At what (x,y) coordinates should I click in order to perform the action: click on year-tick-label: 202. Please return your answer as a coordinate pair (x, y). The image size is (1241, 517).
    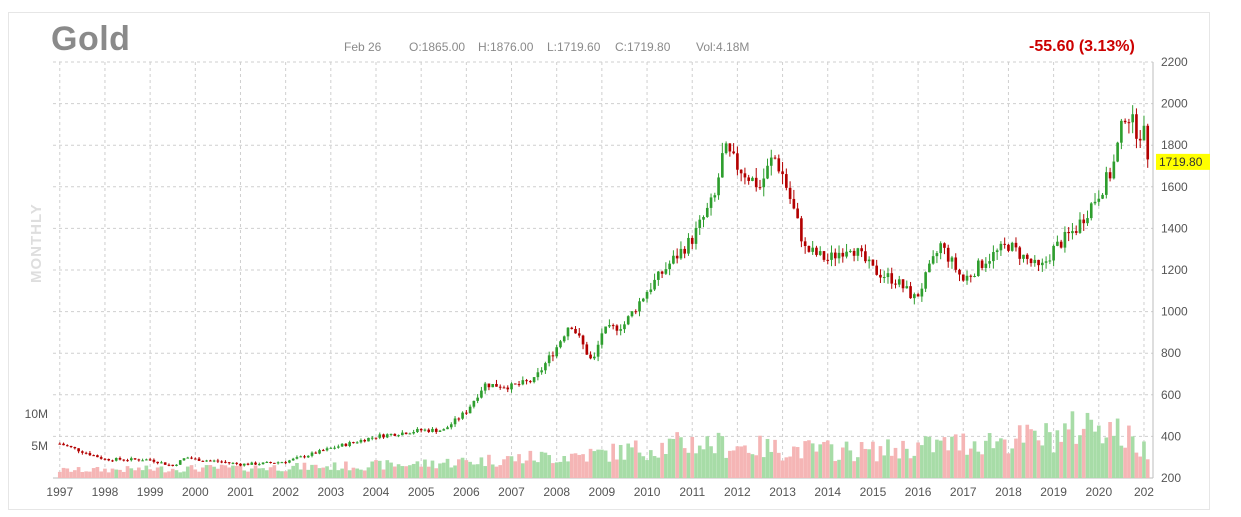
    Looking at the image, I should click on (1144, 492).